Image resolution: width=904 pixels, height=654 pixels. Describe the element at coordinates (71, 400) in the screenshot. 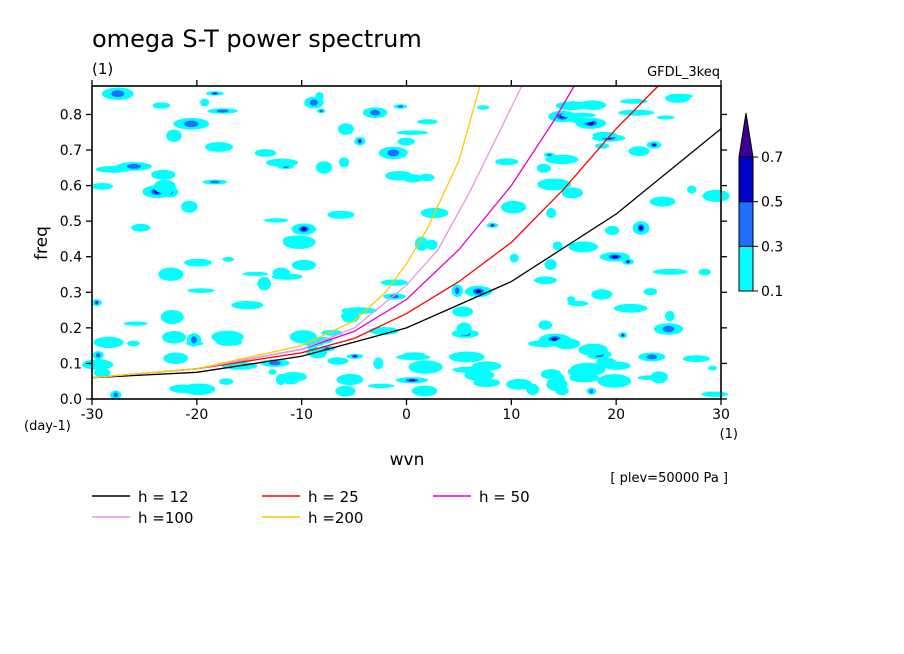

I see `y-tick-label: 0.0` at that location.